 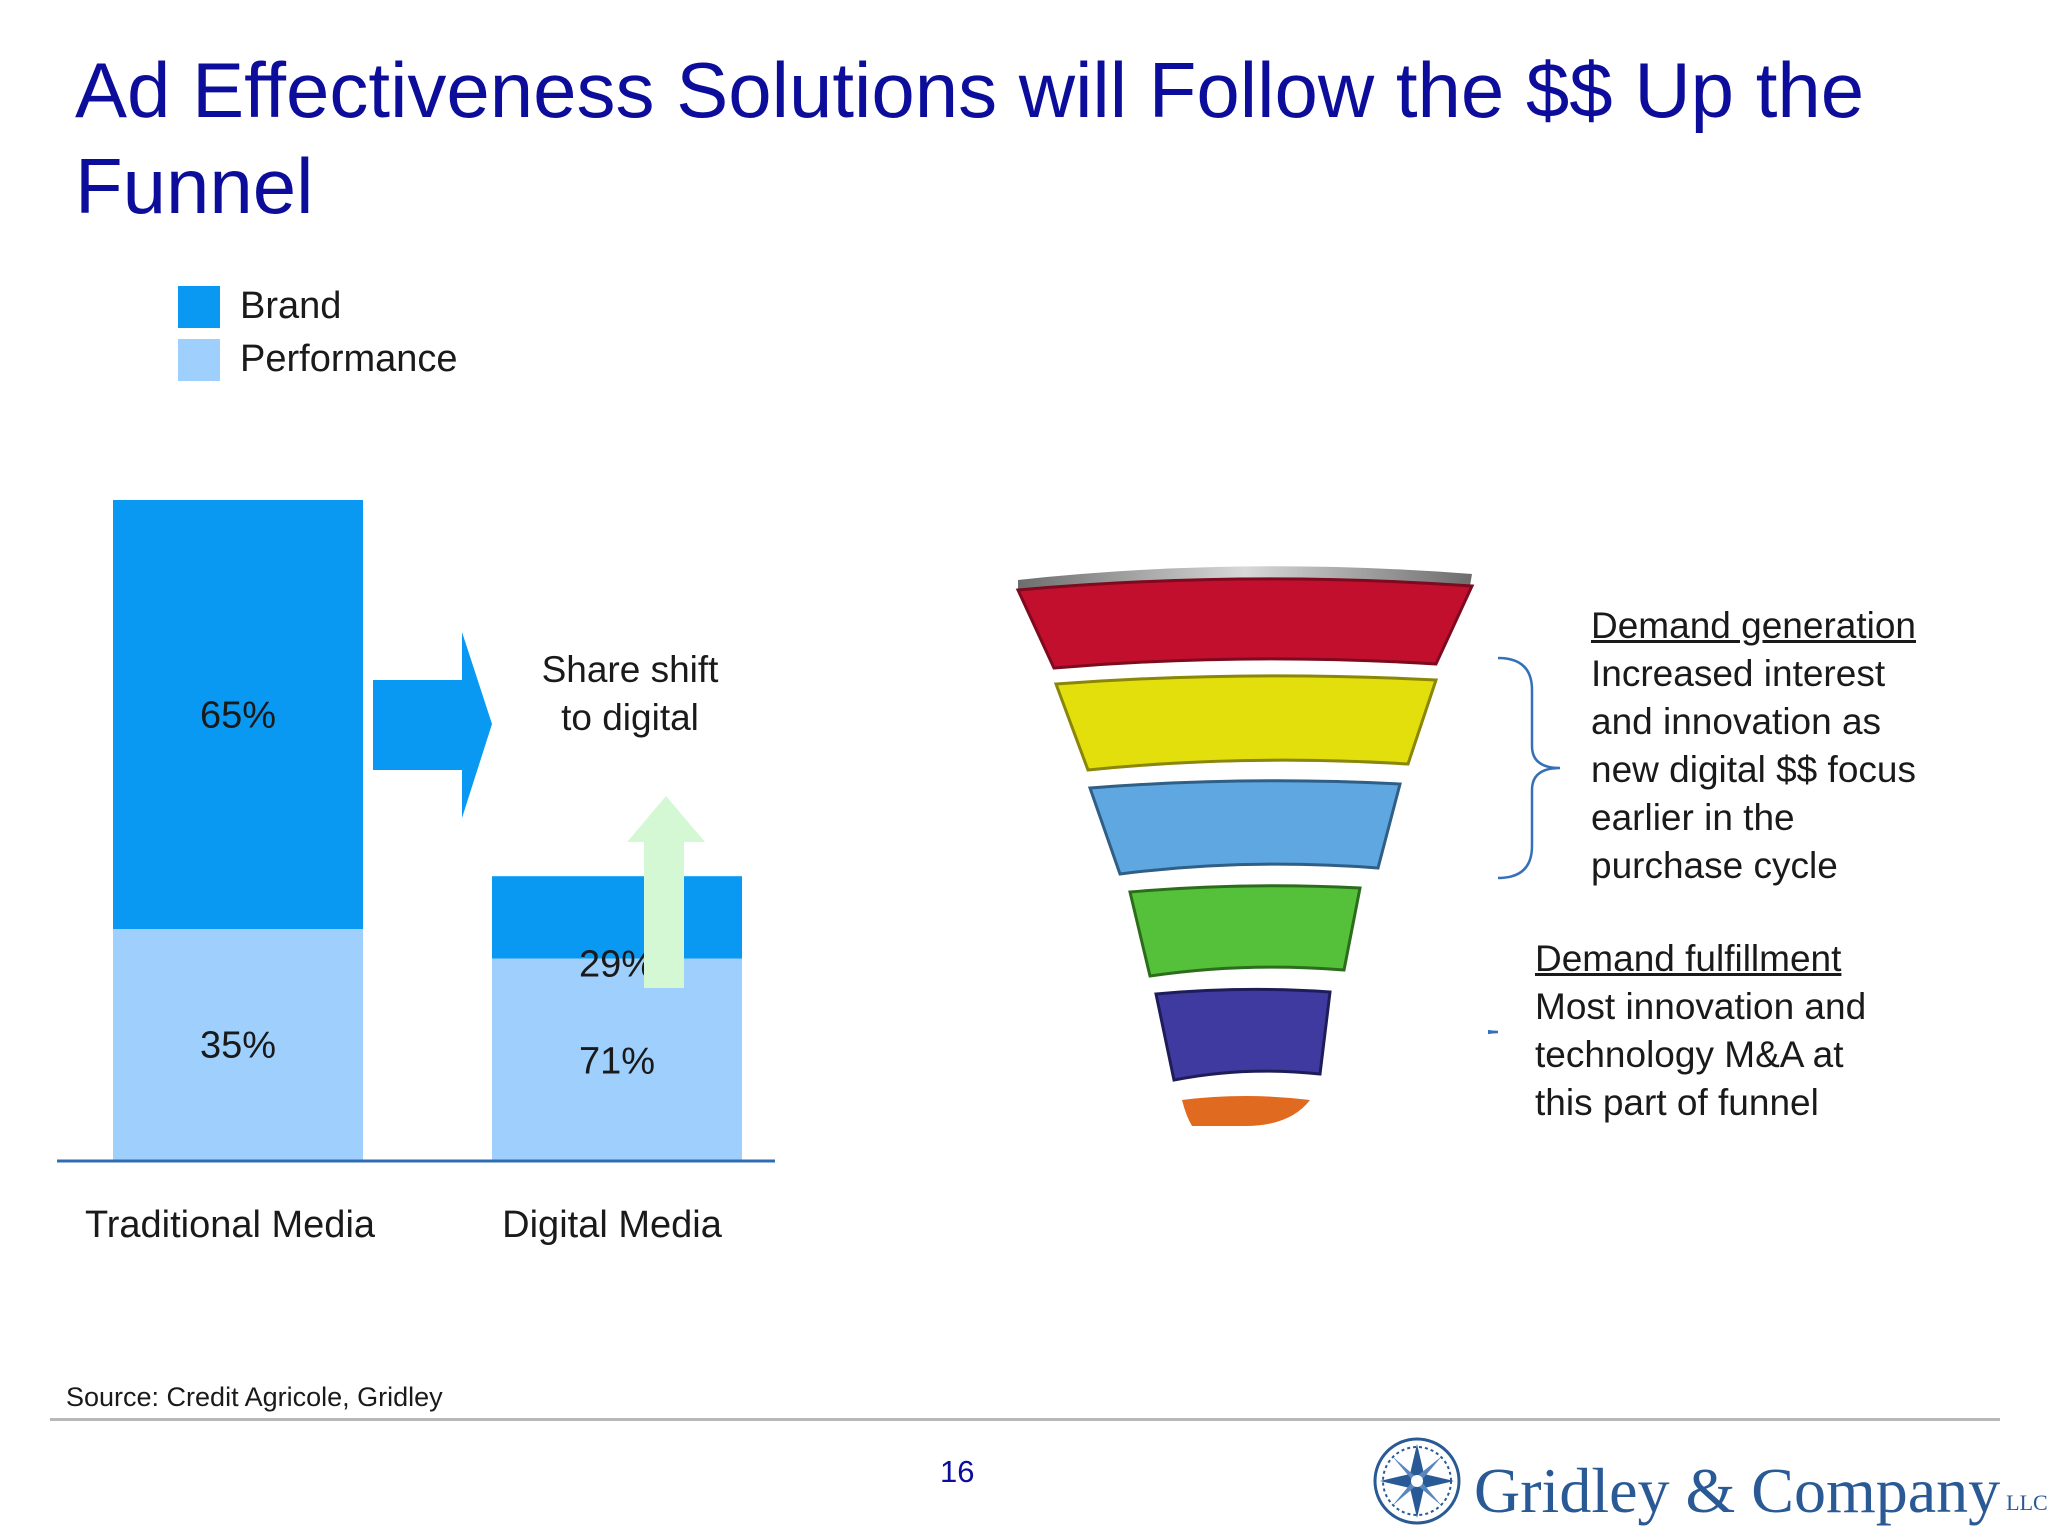 I want to click on callout-generation-heading: Demand generation, so click(x=1753, y=625).